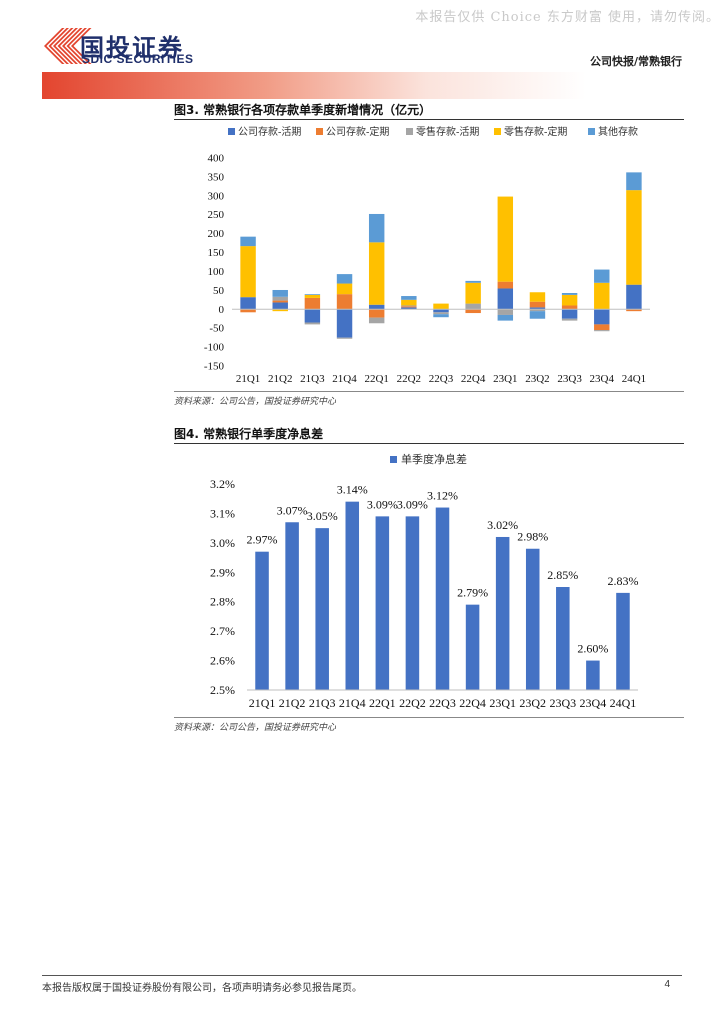 The height and width of the screenshot is (1024, 724). What do you see at coordinates (667, 984) in the screenshot?
I see `page-number: 4` at bounding box center [667, 984].